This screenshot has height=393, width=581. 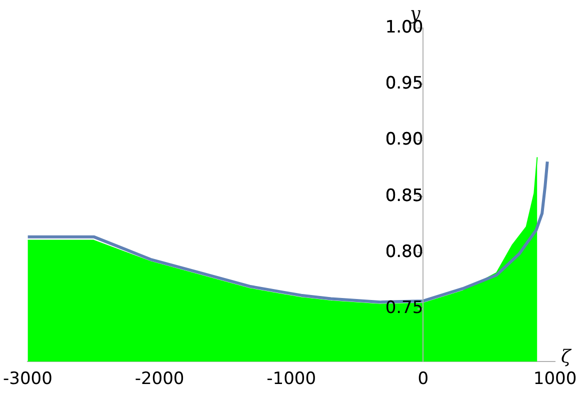 I want to click on x-axis-title: ζ, so click(x=566, y=357).